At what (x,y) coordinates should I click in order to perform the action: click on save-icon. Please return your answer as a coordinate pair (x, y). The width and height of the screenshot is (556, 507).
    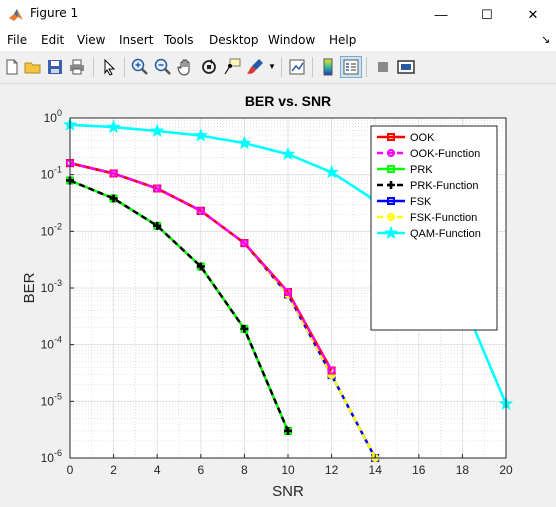
    Looking at the image, I should click on (55, 67).